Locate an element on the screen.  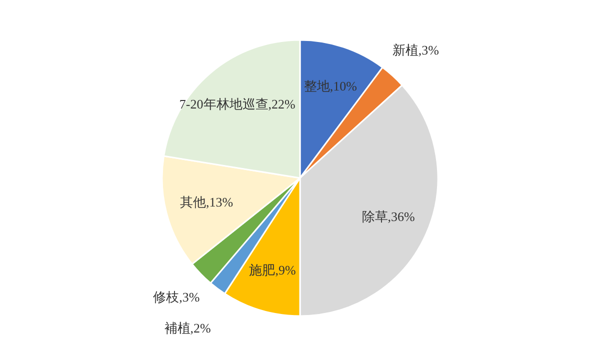
slice-label: 修枝,3% is located at coordinates (176, 297).